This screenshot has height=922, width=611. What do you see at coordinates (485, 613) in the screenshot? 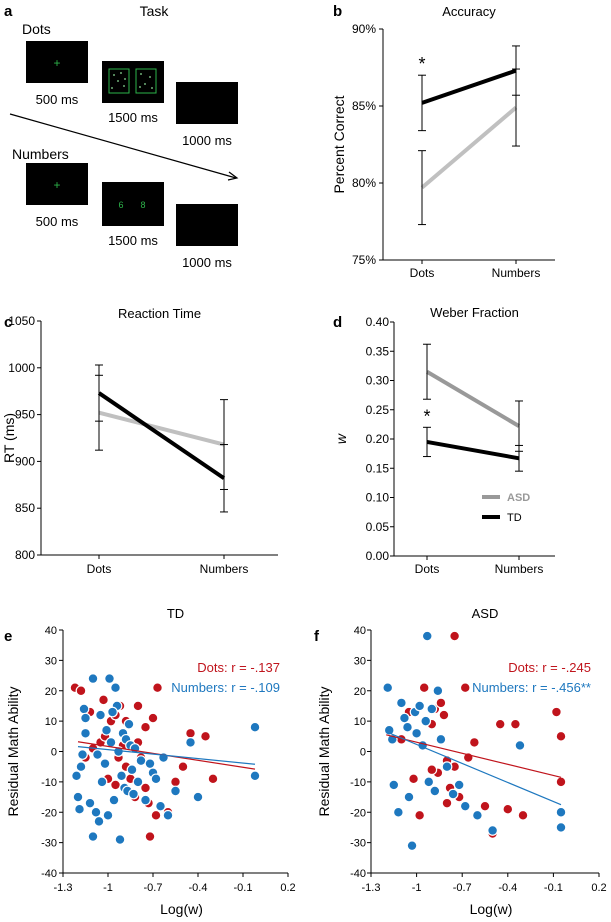
I see `chart-title: ASD` at bounding box center [485, 613].